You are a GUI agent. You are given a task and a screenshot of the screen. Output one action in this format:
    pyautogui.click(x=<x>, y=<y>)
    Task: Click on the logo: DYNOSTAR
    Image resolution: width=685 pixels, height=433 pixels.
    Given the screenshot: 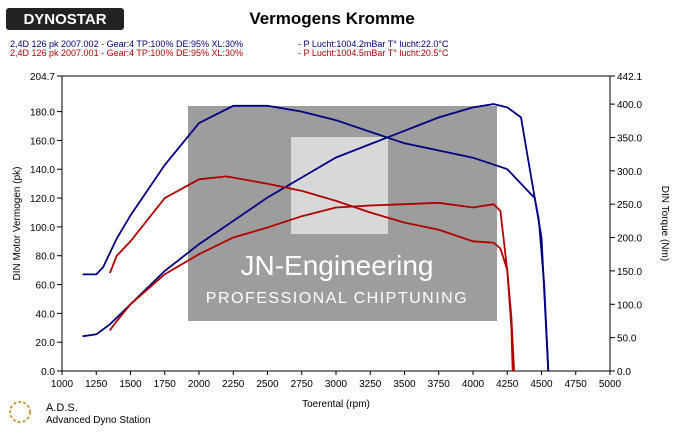 What is the action you would take?
    pyautogui.click(x=64, y=19)
    